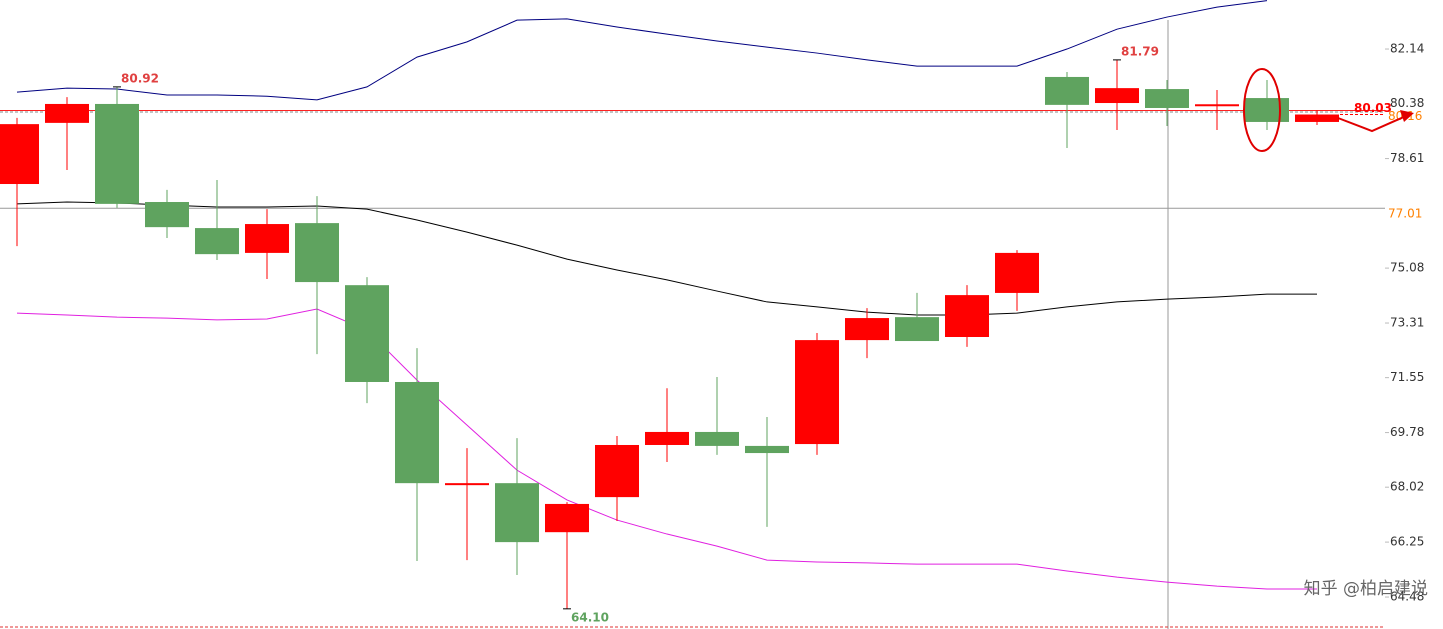 This screenshot has width=1443, height=629. I want to click on y-tick-label: 69.78, so click(1407, 432).